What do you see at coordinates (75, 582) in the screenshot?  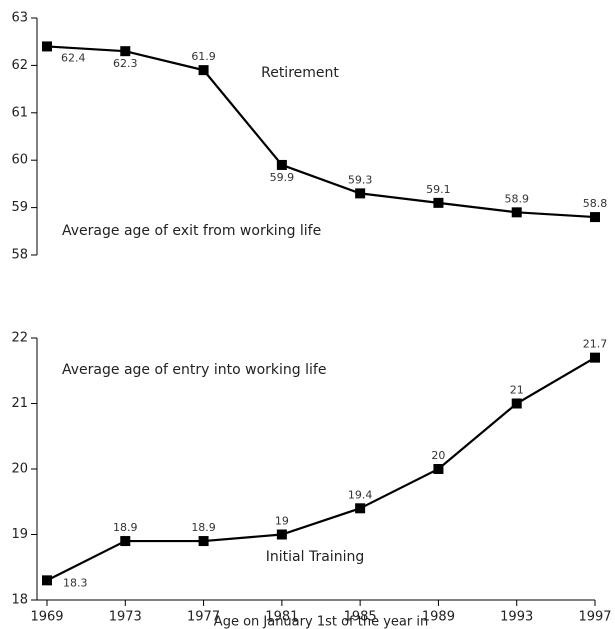 I see `value-label: 18.3` at bounding box center [75, 582].